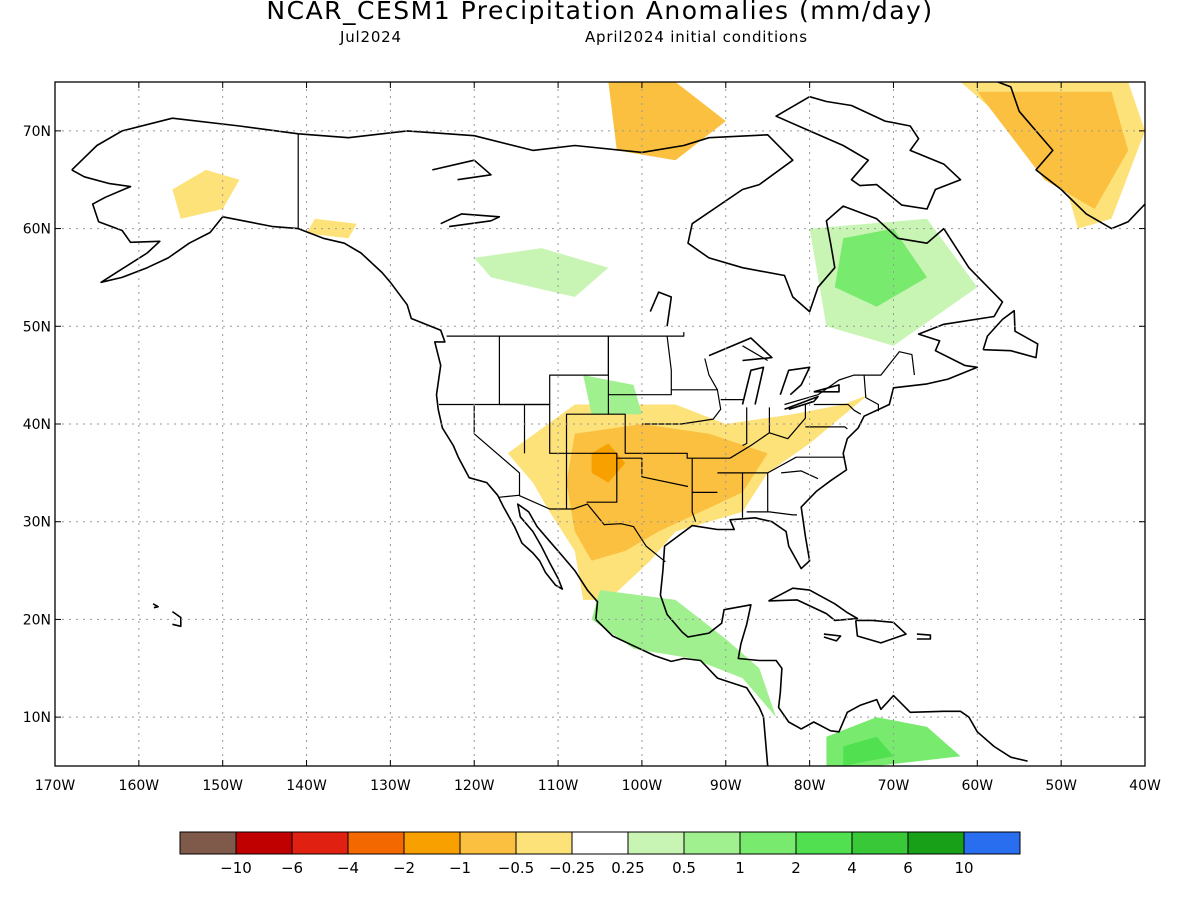 The image size is (1200, 900). What do you see at coordinates (404, 868) in the screenshot?
I see `colorbar-label: −2` at bounding box center [404, 868].